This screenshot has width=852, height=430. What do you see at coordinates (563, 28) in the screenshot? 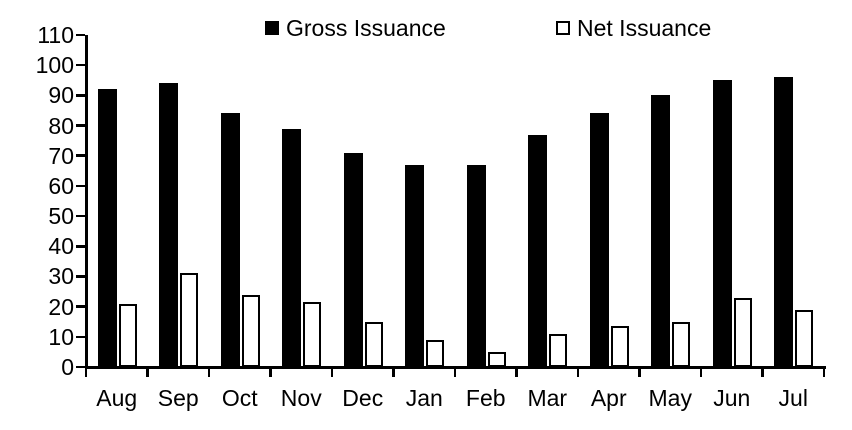
I see `net-issuance-swatch-icon` at bounding box center [563, 28].